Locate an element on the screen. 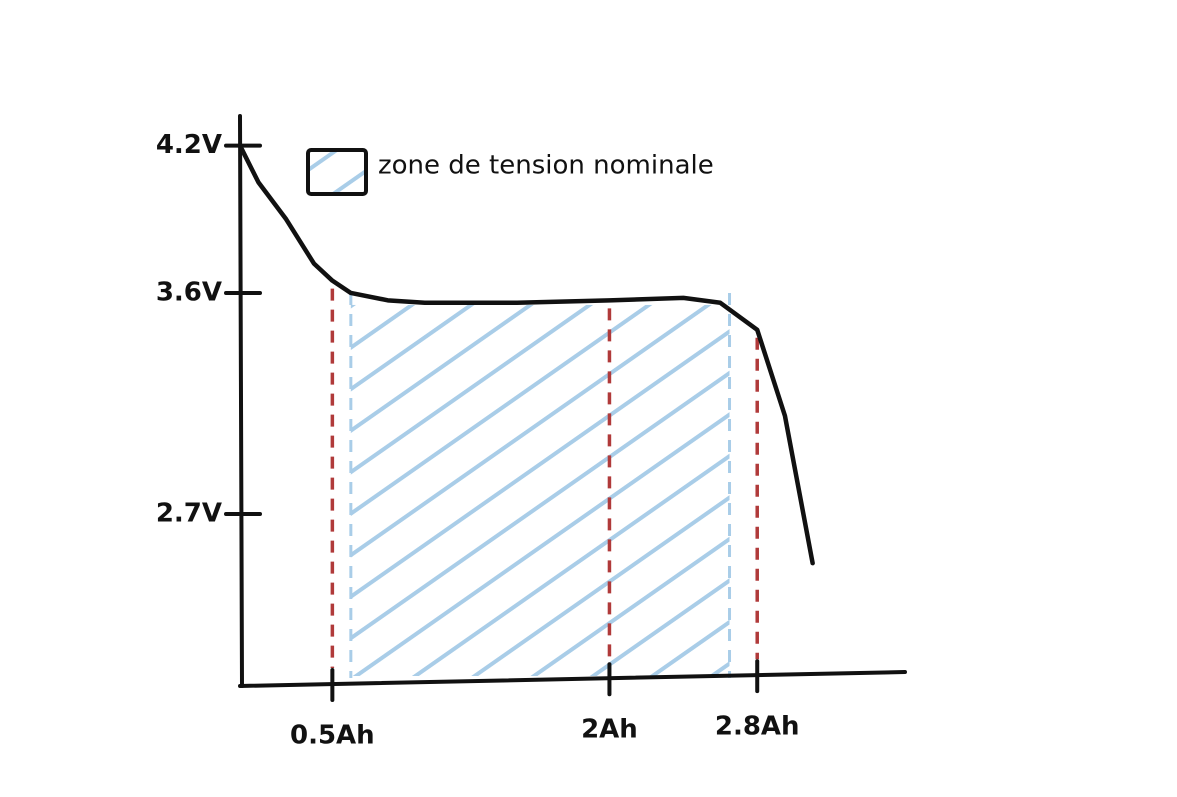  x-tick-label: 0.5Ah is located at coordinates (332, 736).